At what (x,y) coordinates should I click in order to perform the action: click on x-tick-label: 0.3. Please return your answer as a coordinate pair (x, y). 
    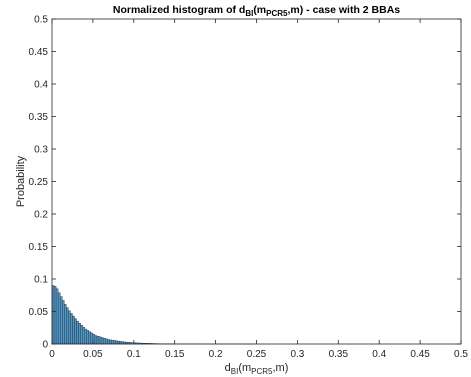
    Looking at the image, I should click on (297, 354).